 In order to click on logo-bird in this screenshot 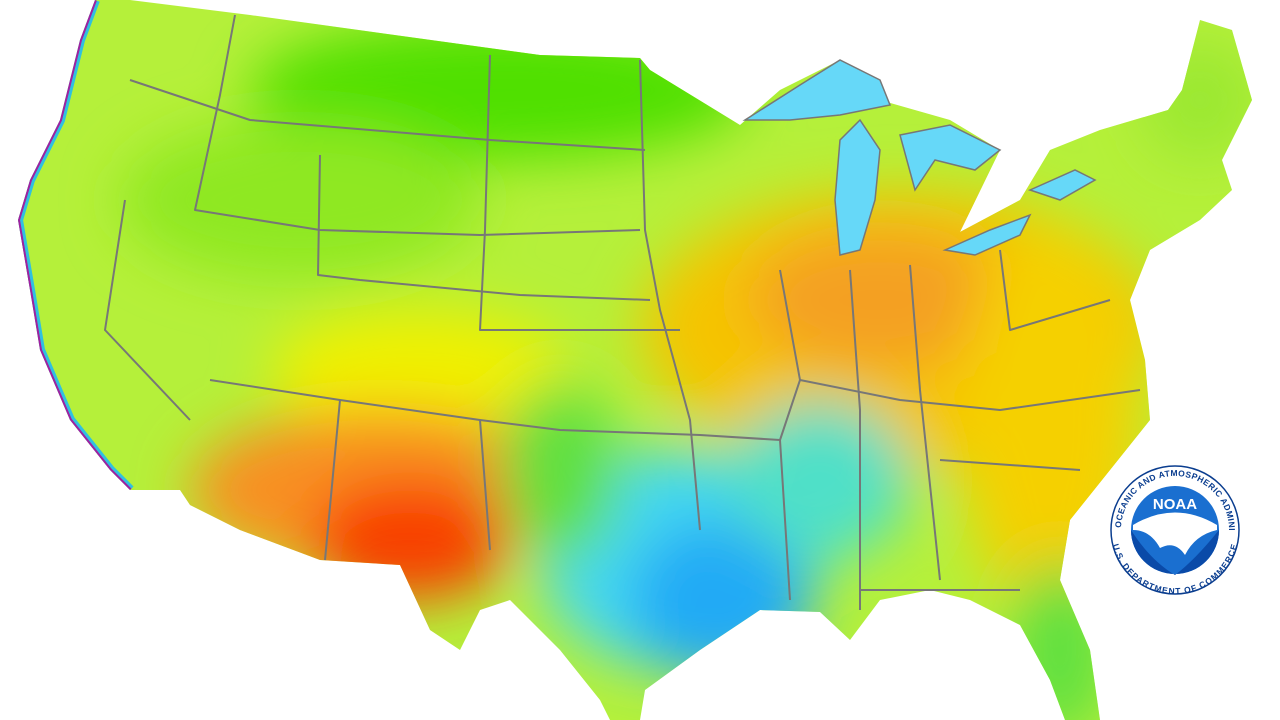, I will do `click(1175, 533)`.